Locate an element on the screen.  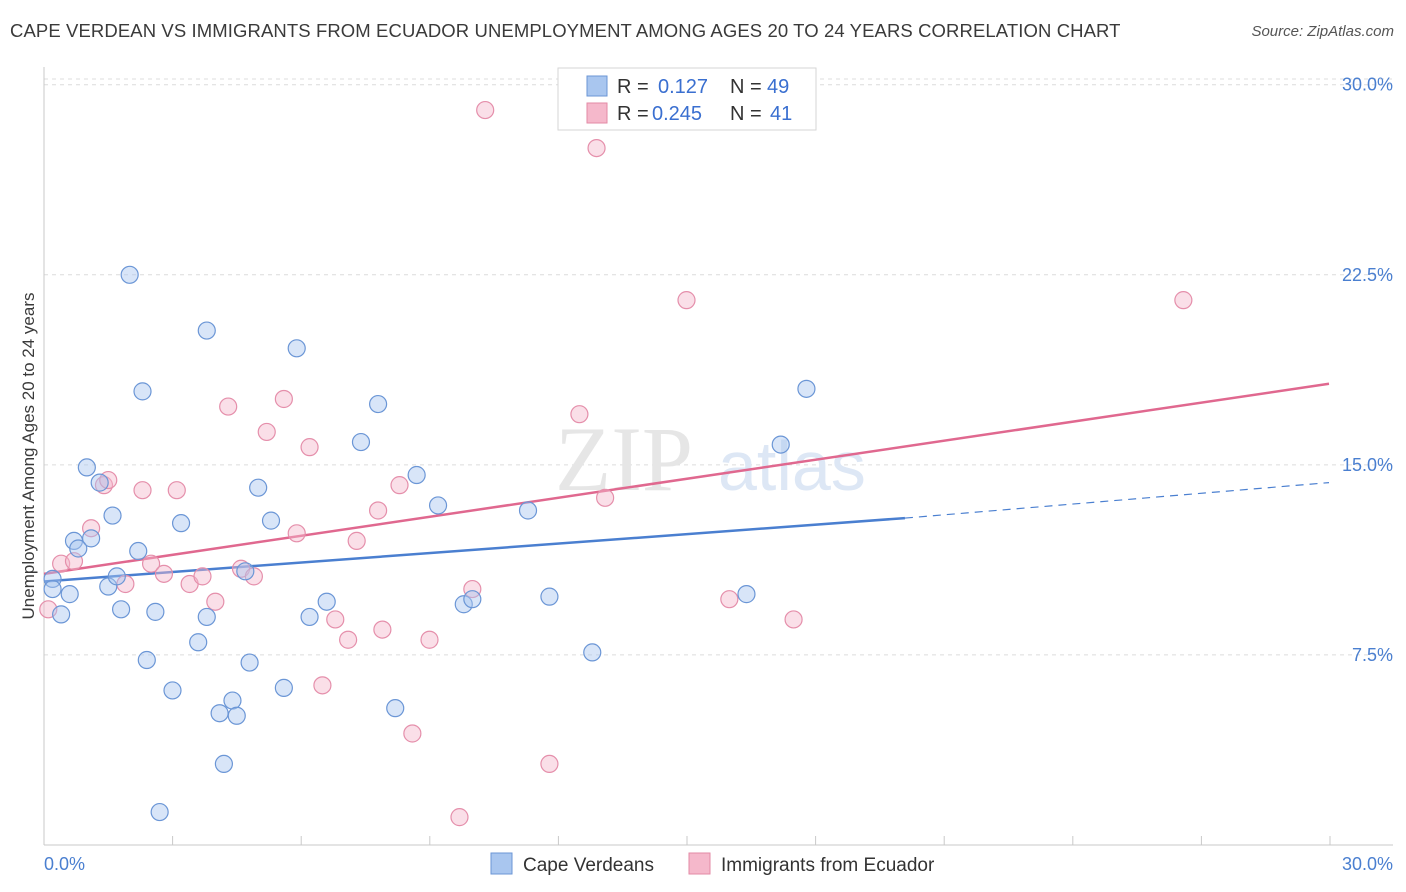
legend-swatch-pink is located at coordinates (597, 113).